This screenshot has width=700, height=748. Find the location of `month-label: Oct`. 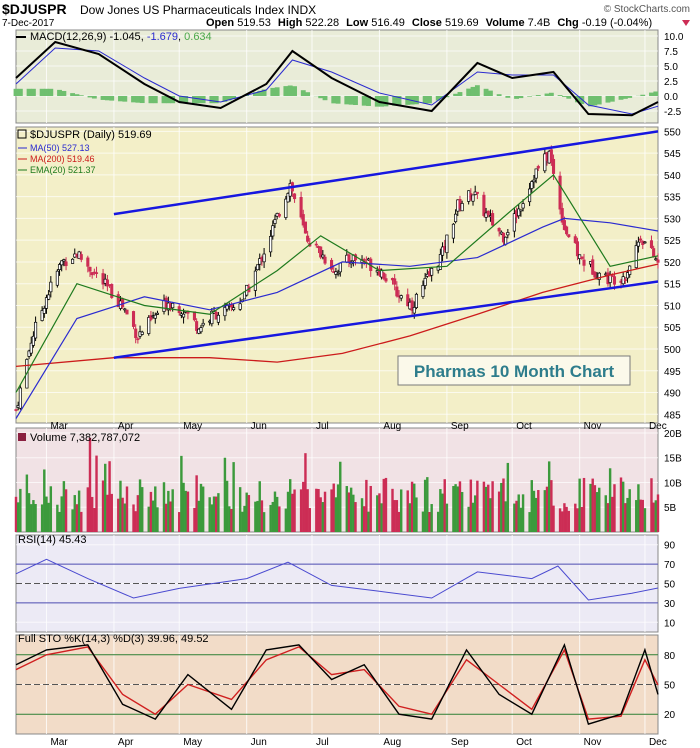

month-label: Oct is located at coordinates (524, 426).